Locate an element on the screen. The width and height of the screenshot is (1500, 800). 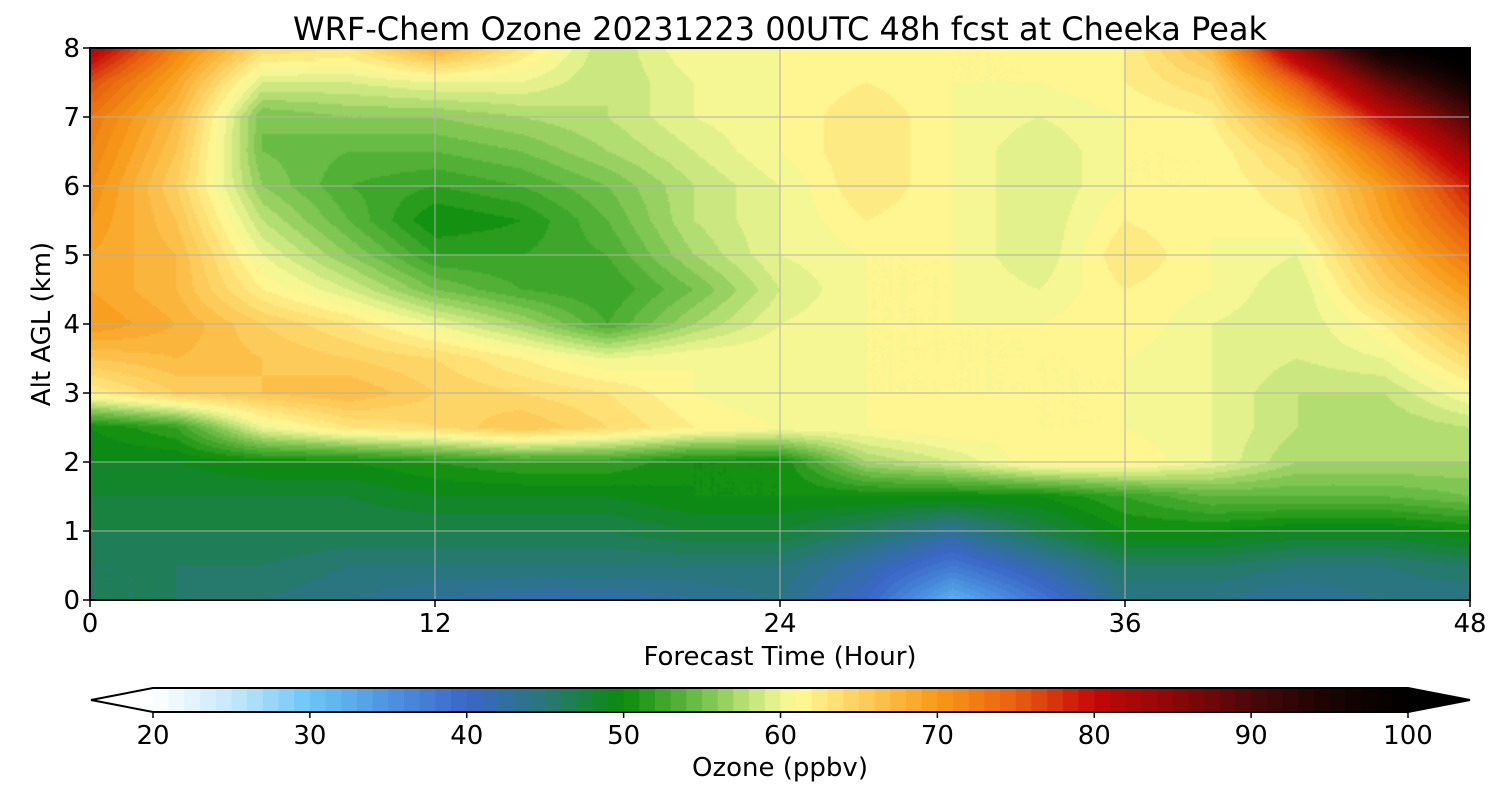
y-tick-label: 3 is located at coordinates (71, 394).